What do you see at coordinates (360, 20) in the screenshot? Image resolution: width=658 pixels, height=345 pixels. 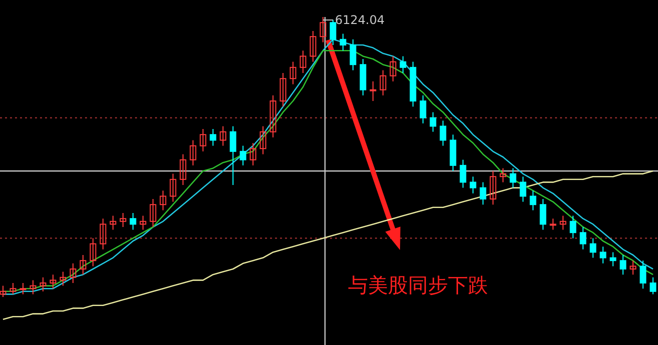 I see `annotation: 6124.04` at bounding box center [360, 20].